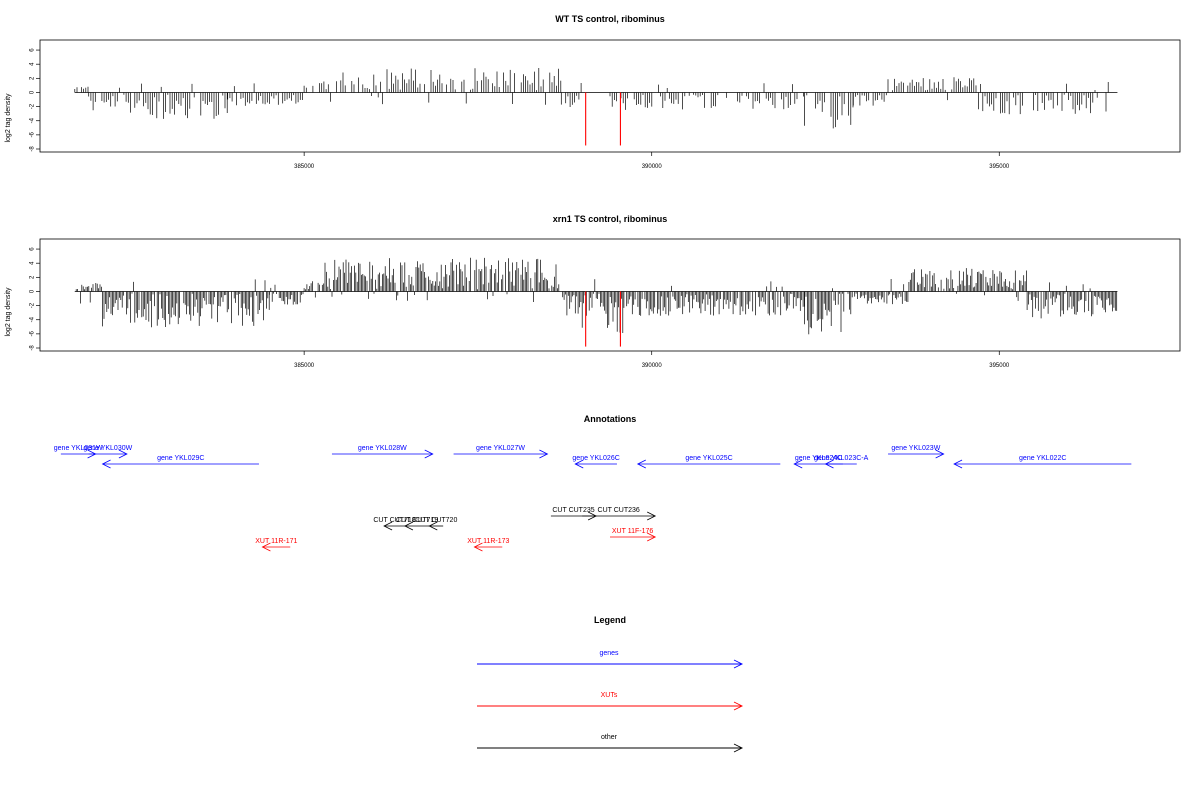 The image size is (1200, 800). I want to click on annotation-feature: gene YKL029C, so click(180, 462).